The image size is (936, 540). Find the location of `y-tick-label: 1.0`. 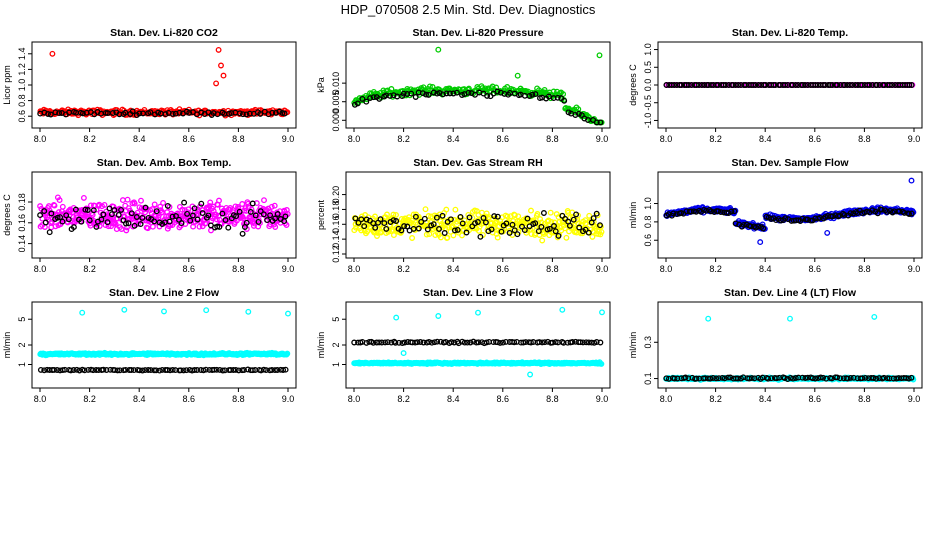

y-tick-label: 1.0 is located at coordinates (648, 203).